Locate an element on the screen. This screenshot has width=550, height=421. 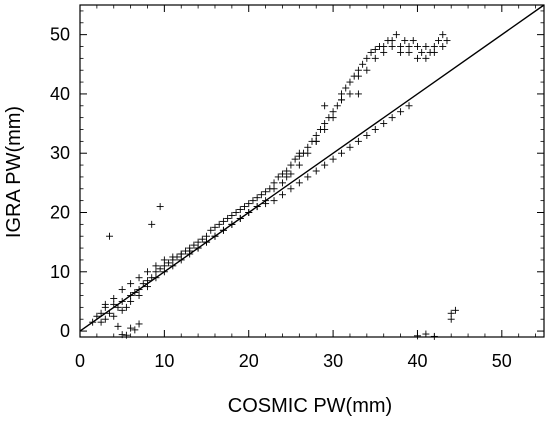
y-tick-label: 30 is located at coordinates (60, 153).